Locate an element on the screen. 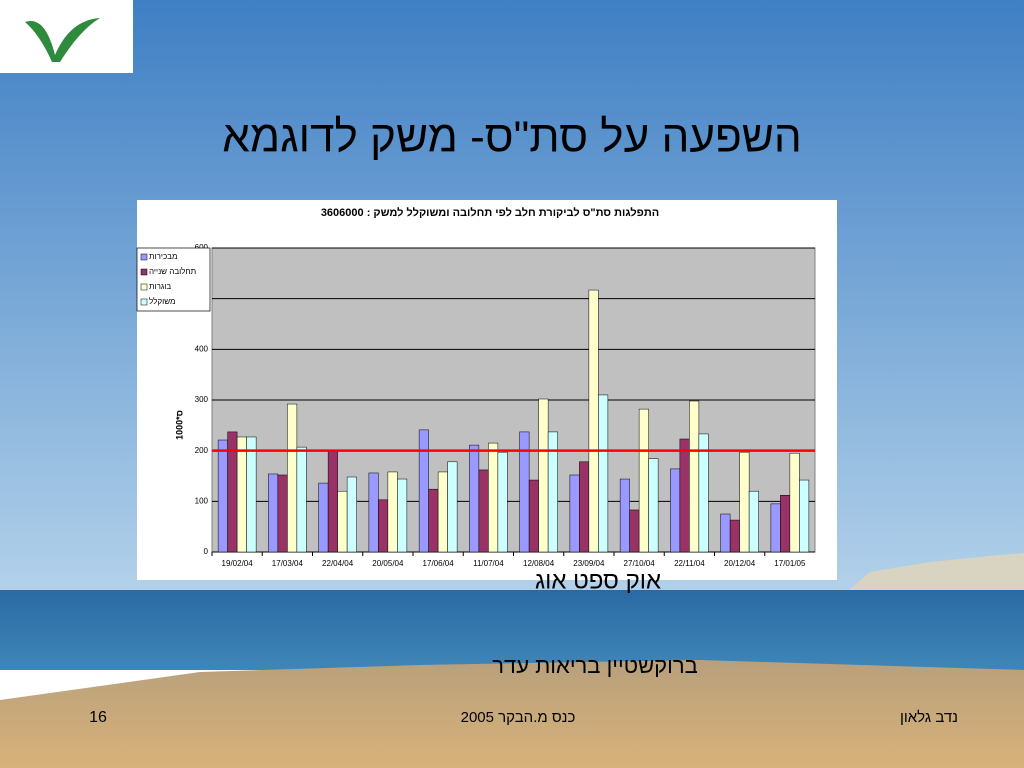  page-number: 16 is located at coordinates (98, 717).